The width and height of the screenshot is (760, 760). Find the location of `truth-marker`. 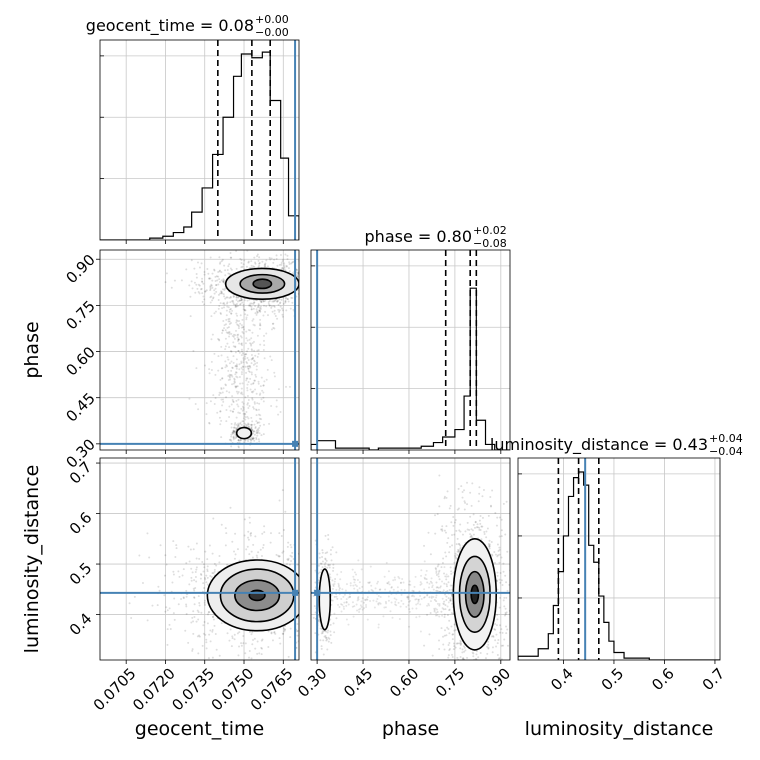

truth-marker is located at coordinates (295, 592).